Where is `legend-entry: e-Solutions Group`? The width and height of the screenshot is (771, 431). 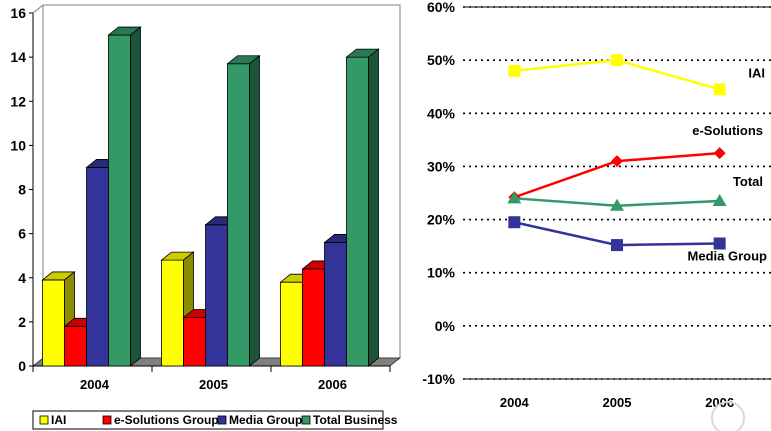 legend-entry: e-Solutions Group is located at coordinates (166, 420).